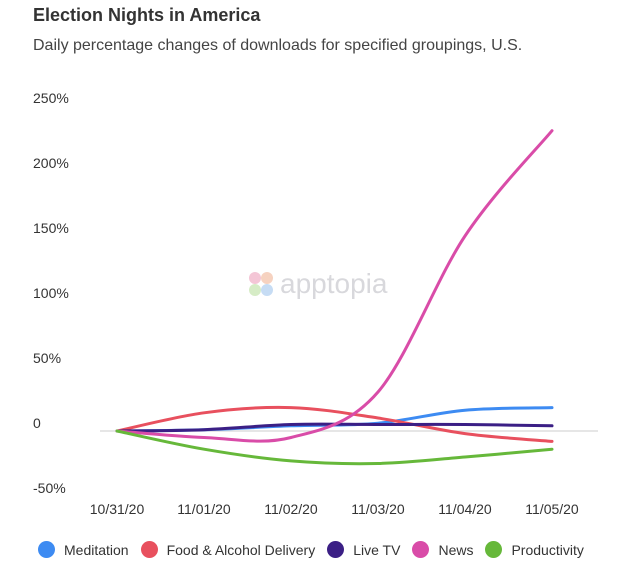 Image resolution: width=640 pixels, height=567 pixels. What do you see at coordinates (261, 284) in the screenshot?
I see `apptopia-logo-icon` at bounding box center [261, 284].